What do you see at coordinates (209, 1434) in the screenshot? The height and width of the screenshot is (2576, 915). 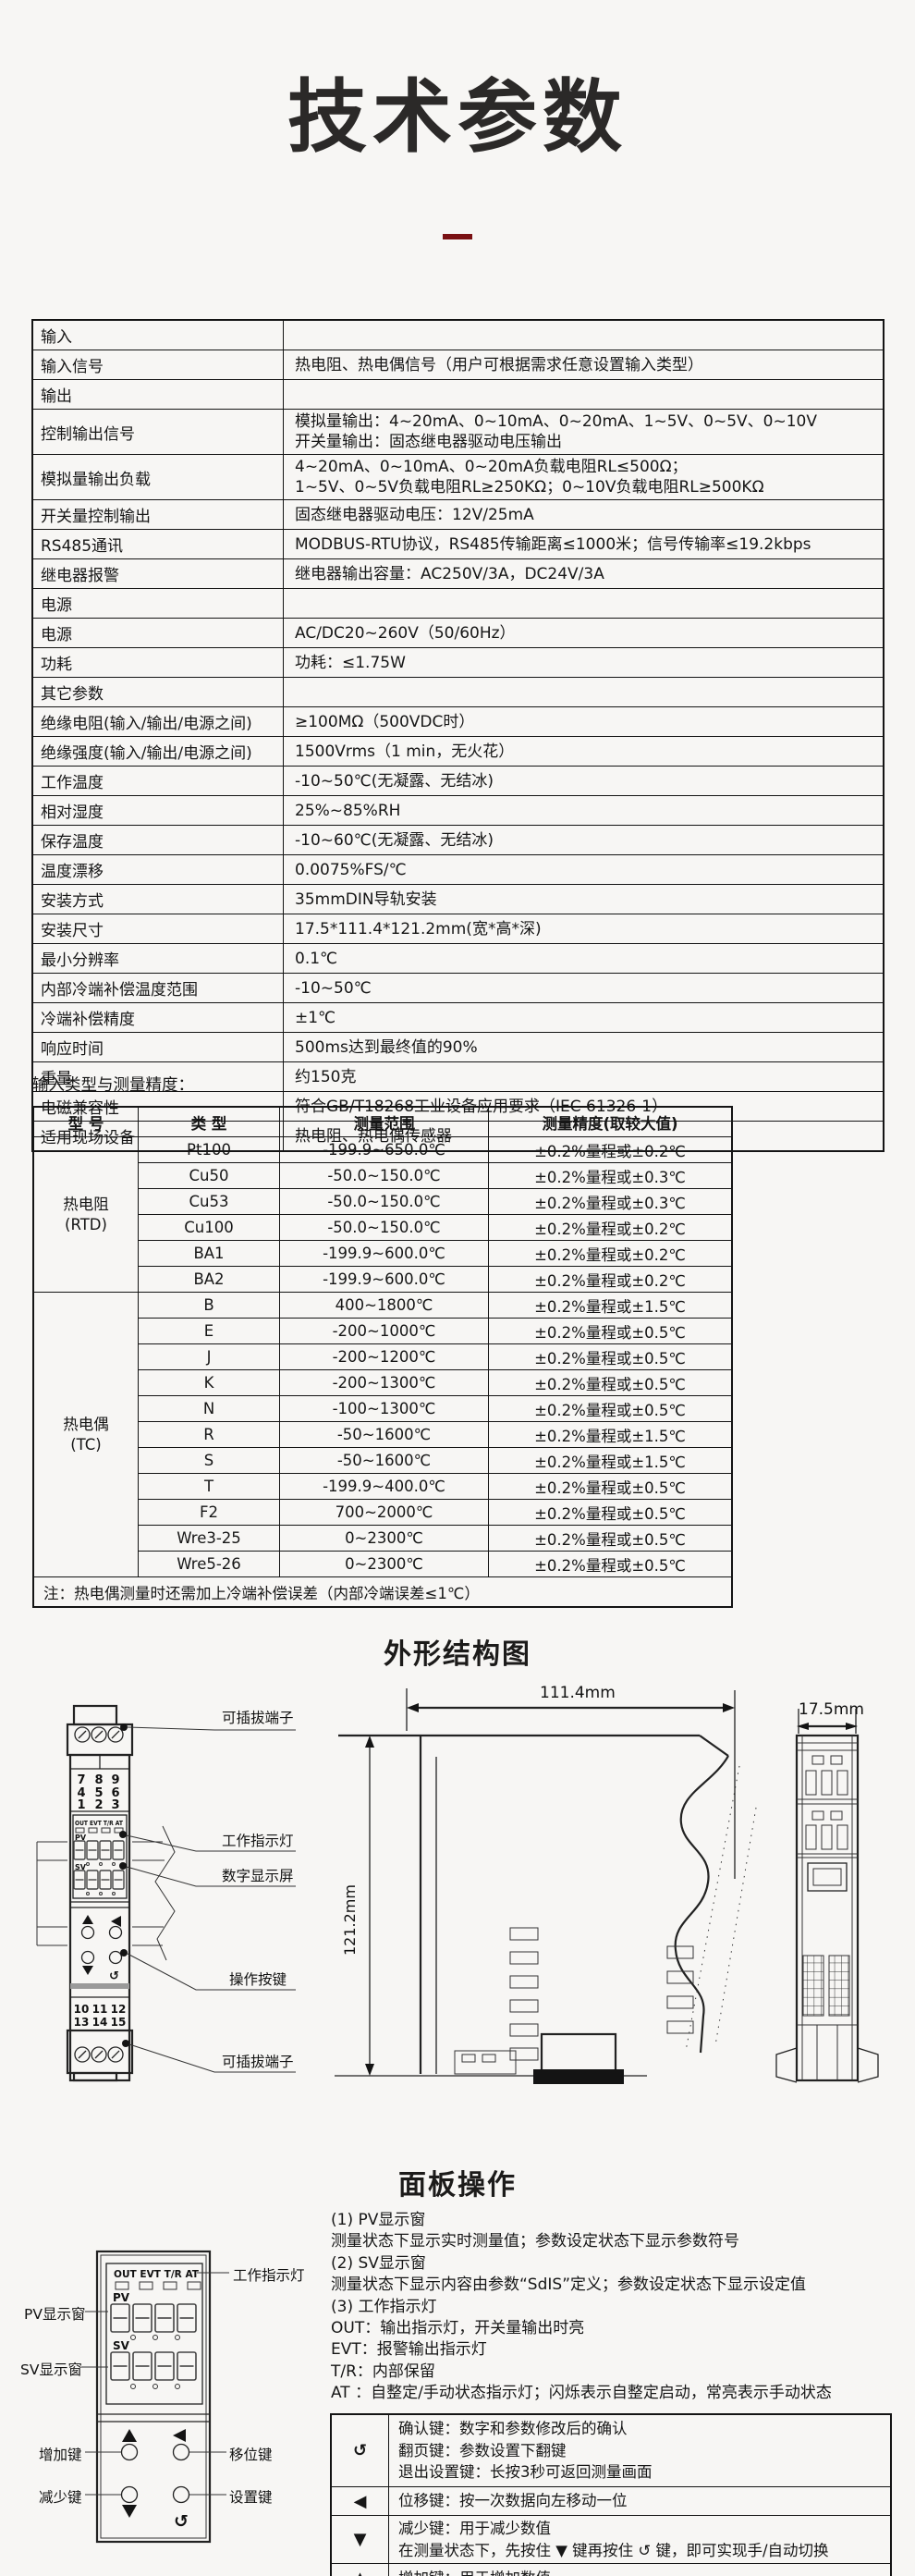 I see `type-cell: R` at bounding box center [209, 1434].